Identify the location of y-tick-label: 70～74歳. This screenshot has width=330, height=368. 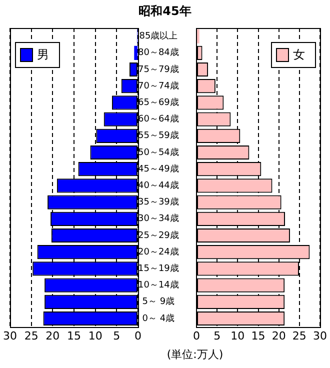
(158, 86).